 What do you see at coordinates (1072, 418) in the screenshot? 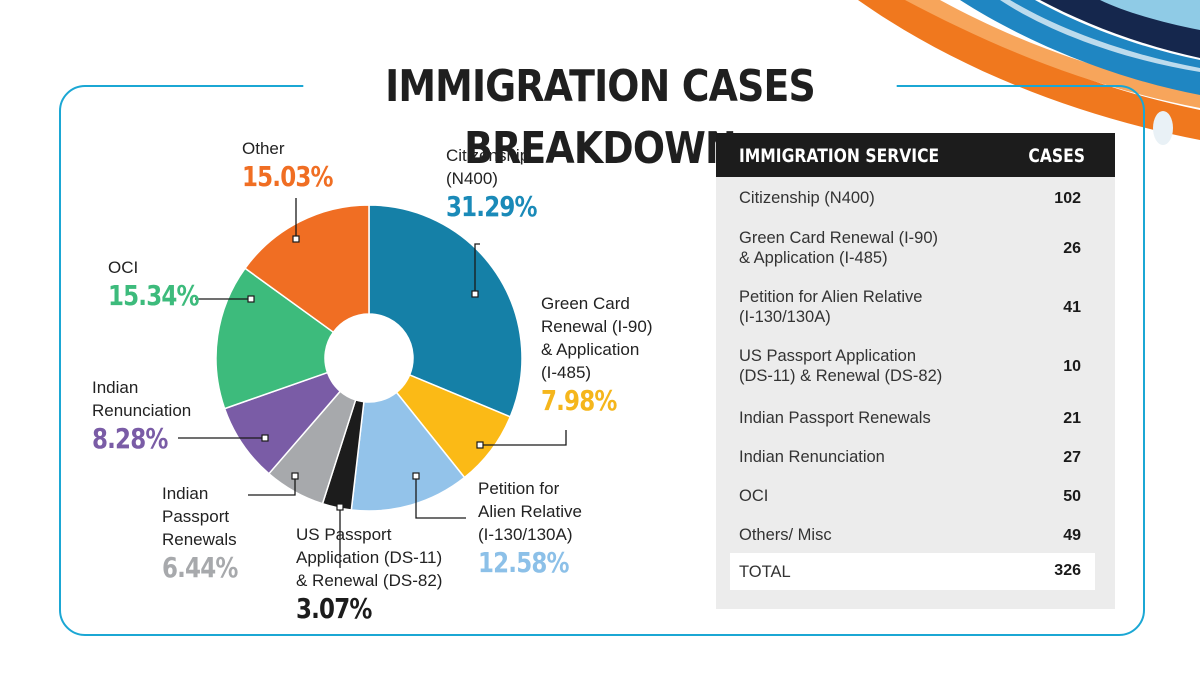
I see `case-count: 21` at bounding box center [1072, 418].